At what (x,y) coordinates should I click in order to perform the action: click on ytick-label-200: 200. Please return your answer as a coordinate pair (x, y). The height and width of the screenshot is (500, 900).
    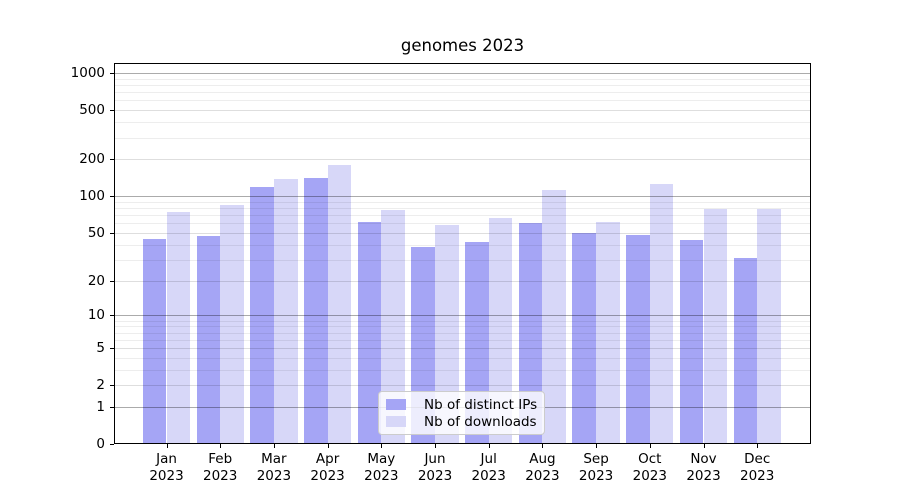
    Looking at the image, I should click on (92, 159).